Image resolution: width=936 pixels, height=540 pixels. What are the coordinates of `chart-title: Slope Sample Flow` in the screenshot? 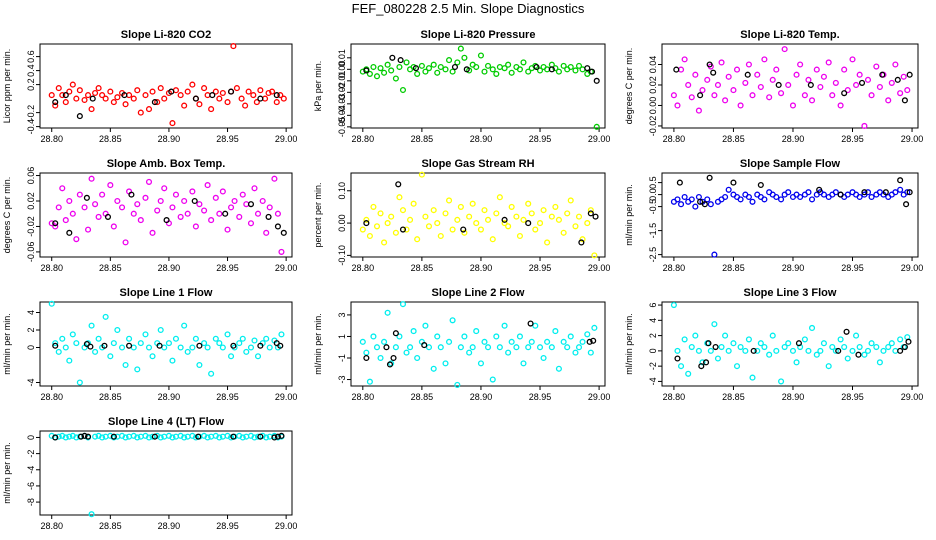 It's located at (790, 164).